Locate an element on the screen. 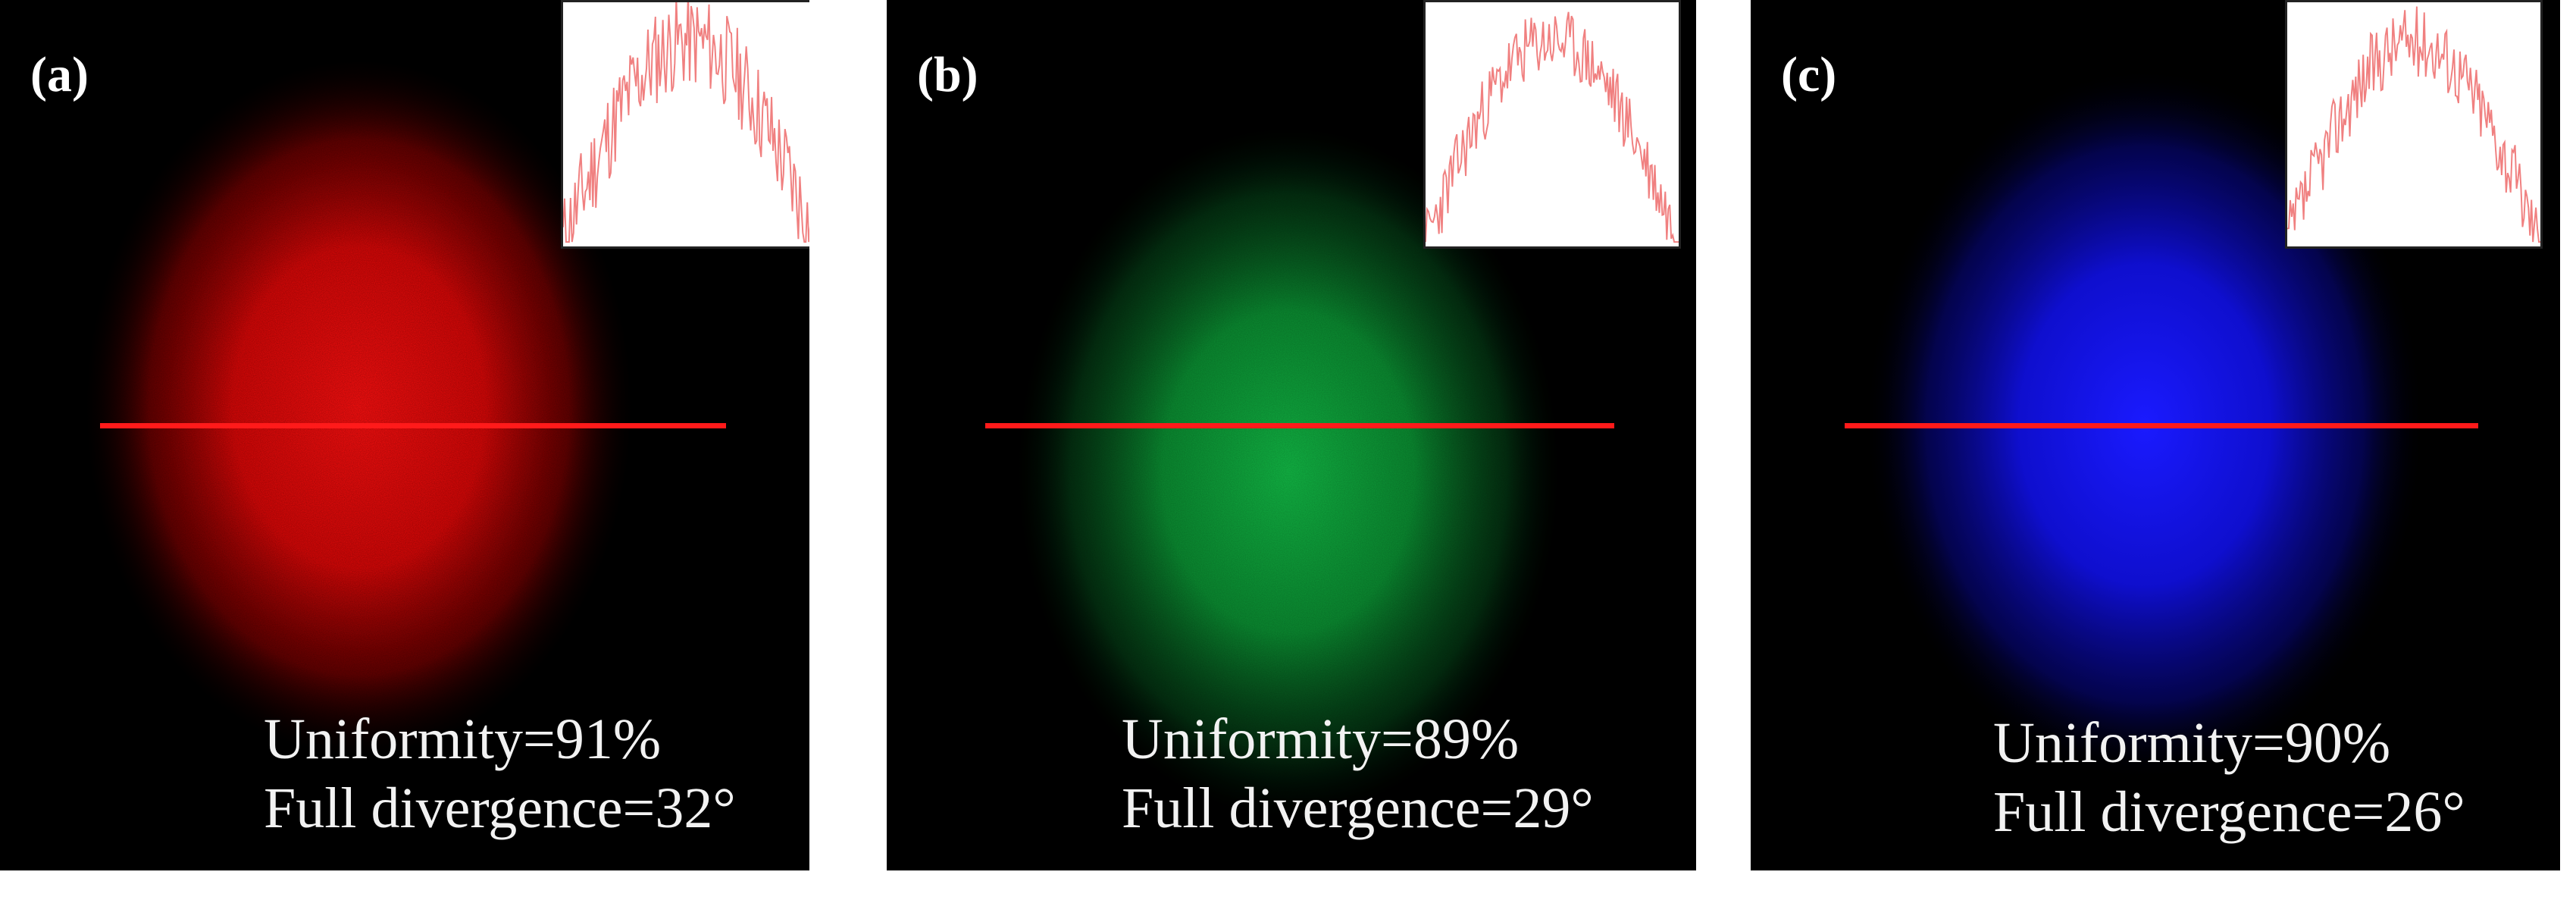 This screenshot has width=2576, height=897. divergence-text: Full divergence=29° is located at coordinates (1358, 808).